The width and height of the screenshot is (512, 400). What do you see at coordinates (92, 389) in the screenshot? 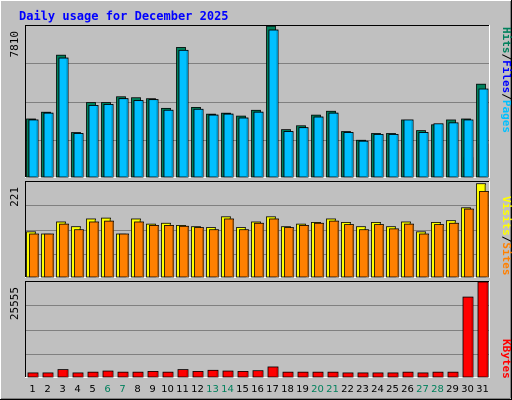
I see `day-tick-label: 5` at bounding box center [92, 389].